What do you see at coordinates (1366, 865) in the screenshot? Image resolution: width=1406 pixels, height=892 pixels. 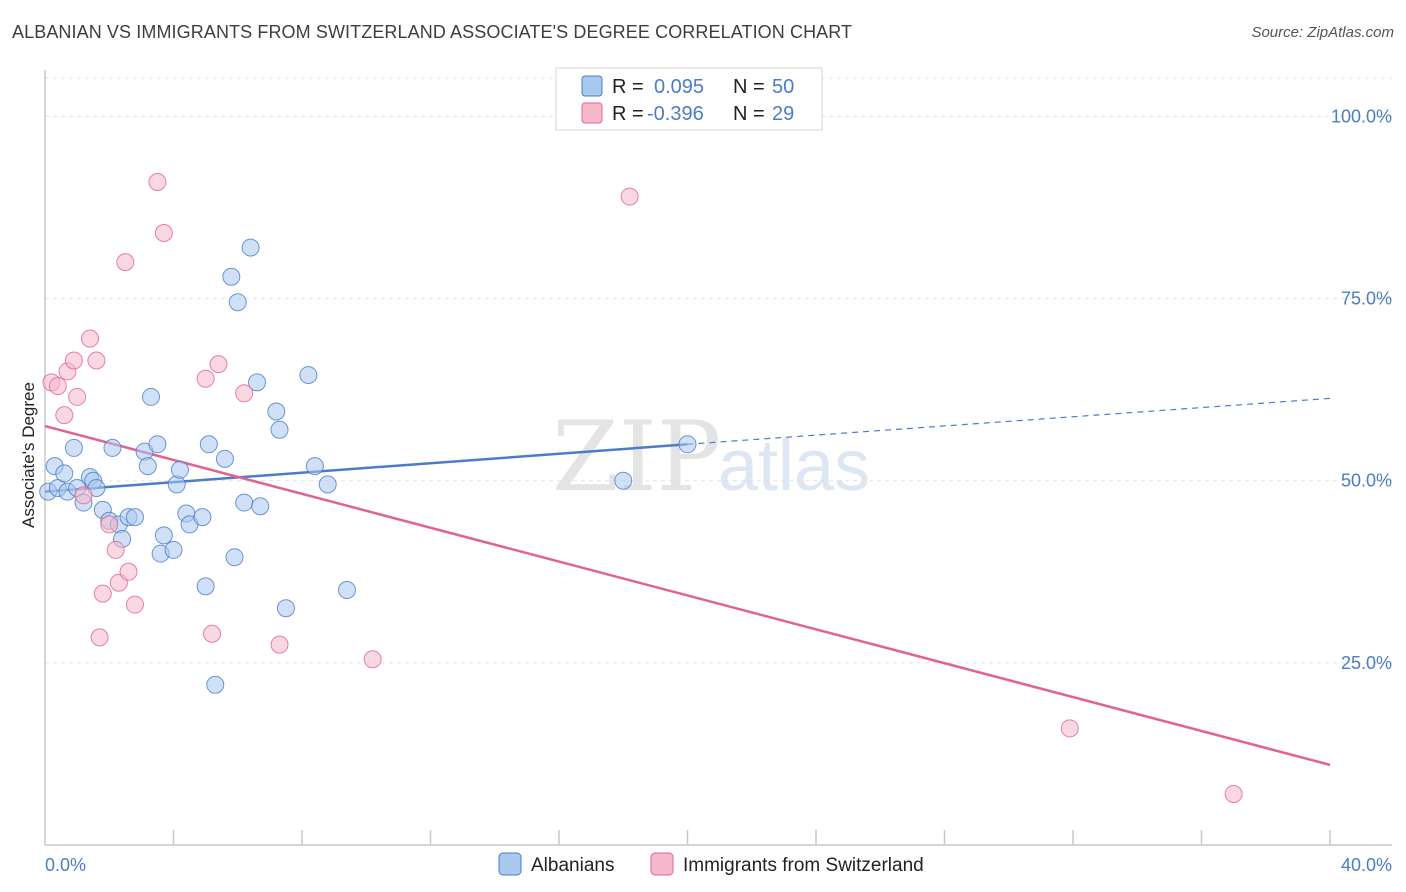 I see `x-tick-label-max: 40.0%` at bounding box center [1366, 865].